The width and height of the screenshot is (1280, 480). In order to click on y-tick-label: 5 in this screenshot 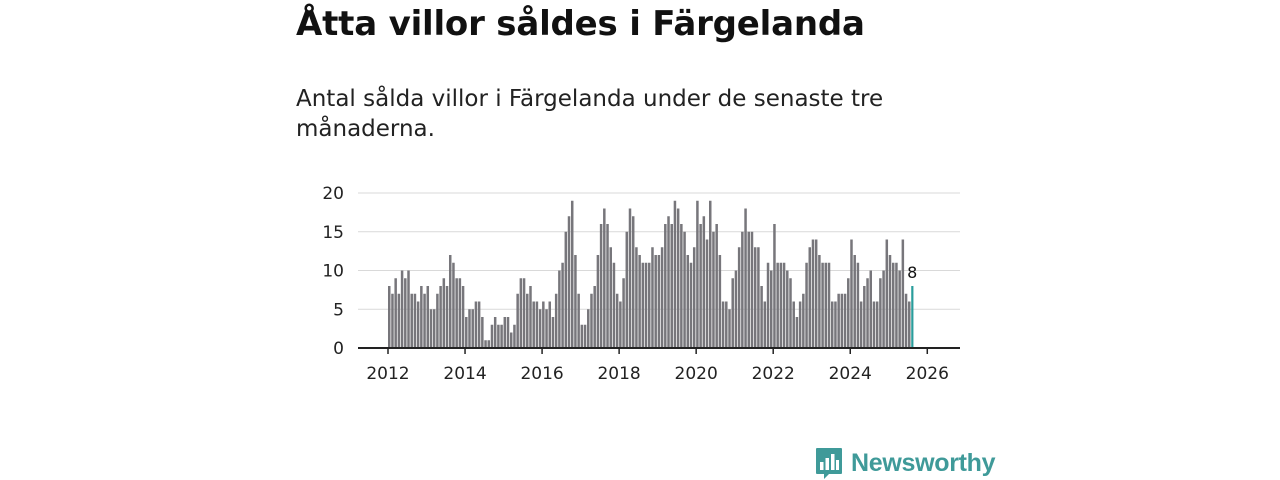, I will do `click(338, 310)`.